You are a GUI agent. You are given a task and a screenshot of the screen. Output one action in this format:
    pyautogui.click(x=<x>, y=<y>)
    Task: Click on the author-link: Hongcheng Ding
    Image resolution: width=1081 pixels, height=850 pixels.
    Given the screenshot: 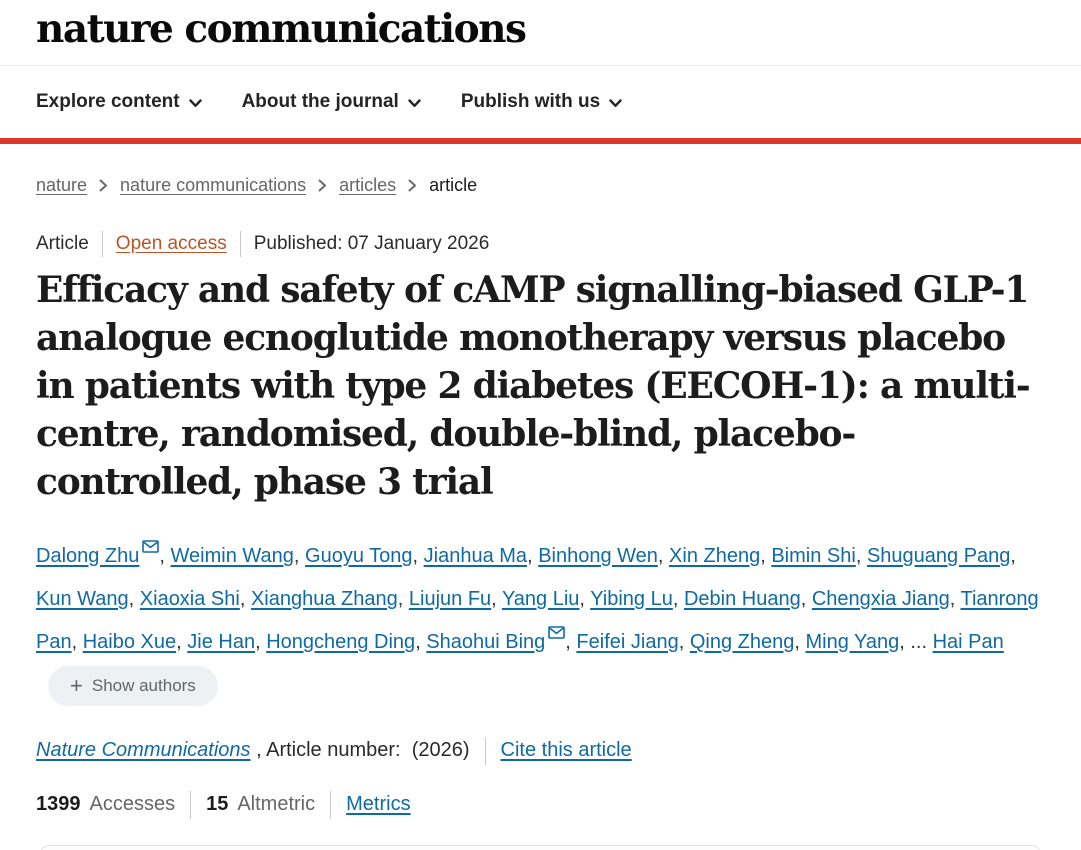 What is the action you would take?
    pyautogui.click(x=341, y=641)
    